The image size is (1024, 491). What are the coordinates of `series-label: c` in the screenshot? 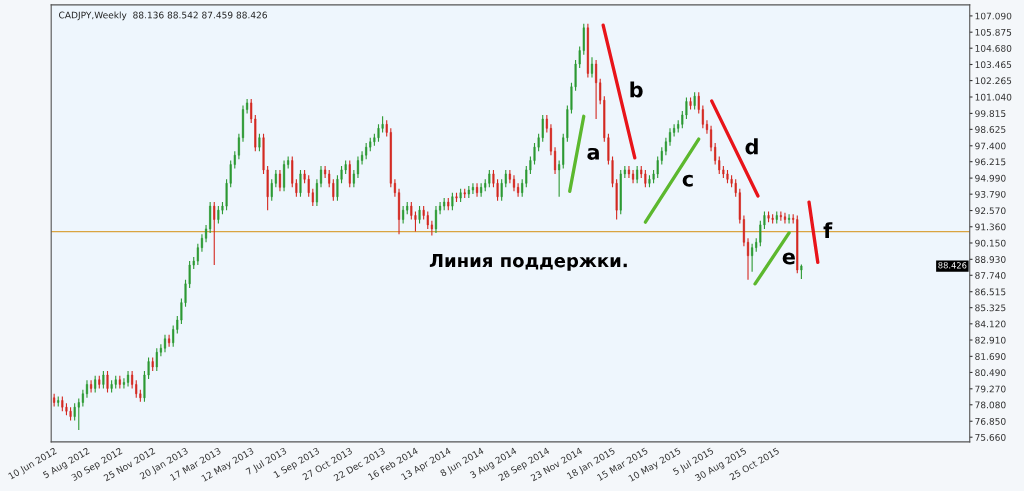 It's located at (687, 180).